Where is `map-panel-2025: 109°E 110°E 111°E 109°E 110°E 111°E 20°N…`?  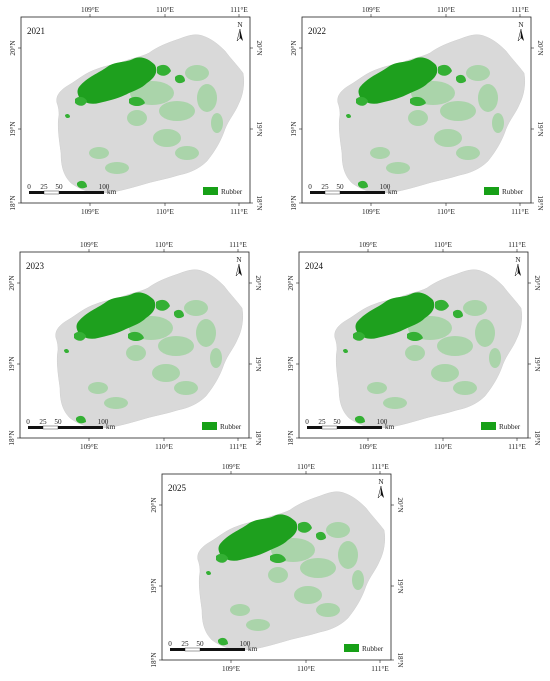
map-panel-2025: 109°E 110°E 111°E 109°E 110°E 111°E 20°N… is located at coordinates (276, 566).